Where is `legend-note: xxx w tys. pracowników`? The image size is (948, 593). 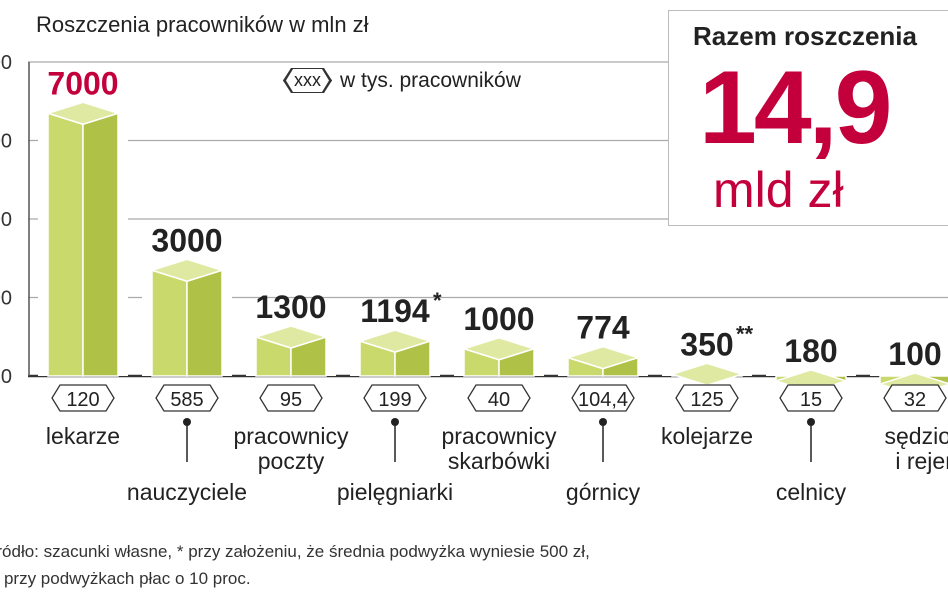
legend-note: xxx w tys. pracowników is located at coordinates (402, 80).